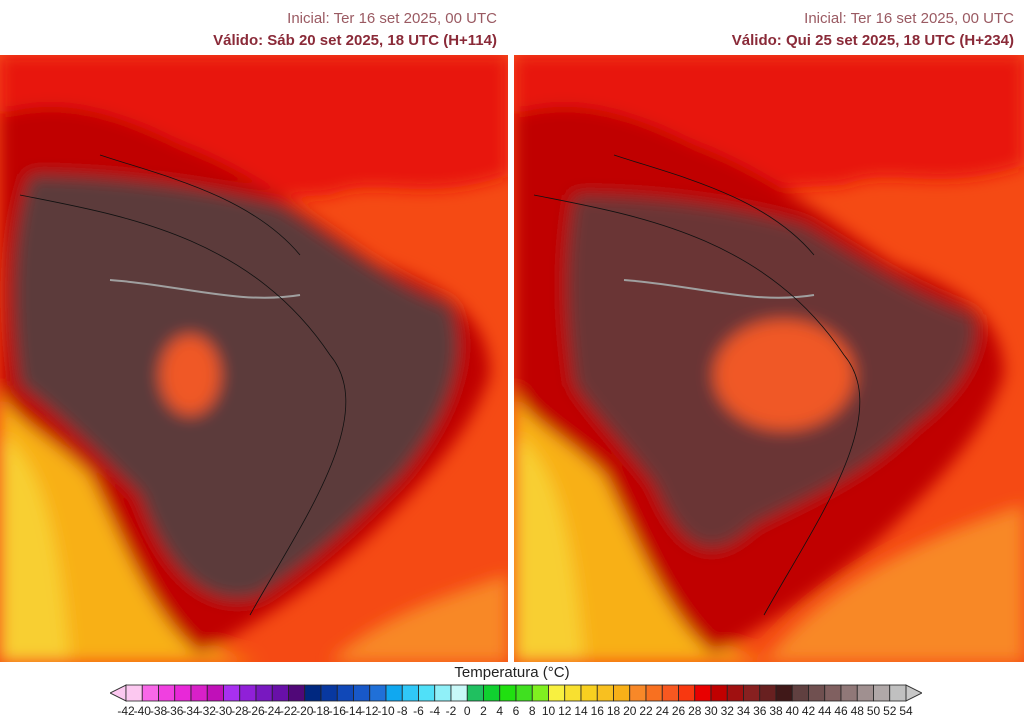 This screenshot has height=720, width=1024. What do you see at coordinates (467, 711) in the screenshot?
I see `colorbar-tick-label: 0` at bounding box center [467, 711].